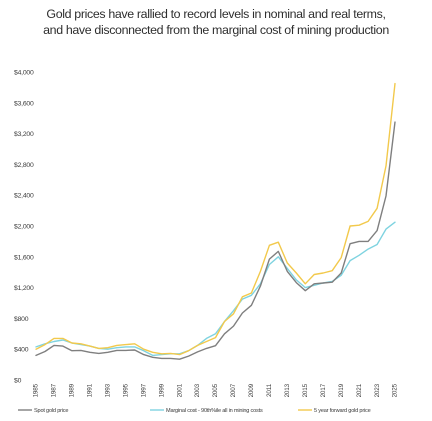 This screenshot has height=421, width=432. Describe the element at coordinates (107, 390) in the screenshot. I see `x-tick-label: 1993` at that location.